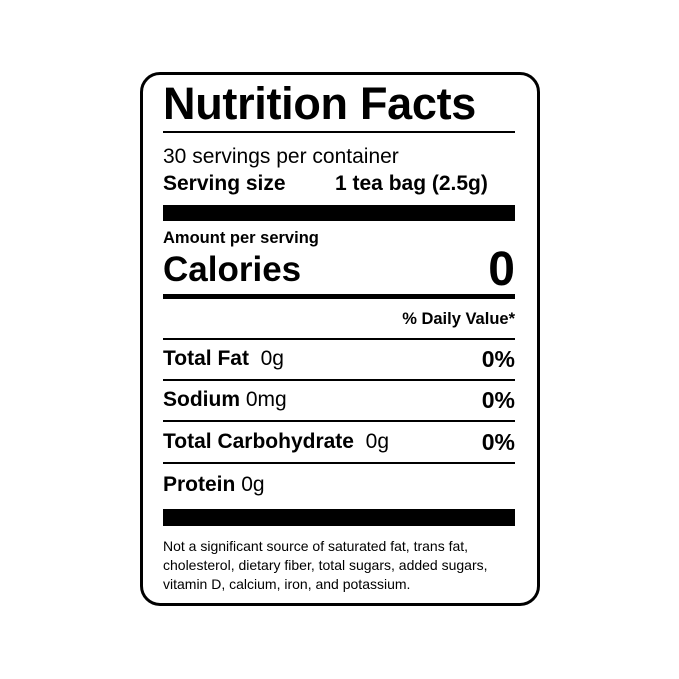 This screenshot has height=679, width=679. Describe the element at coordinates (339, 296) in the screenshot. I see `medium-divider` at that location.